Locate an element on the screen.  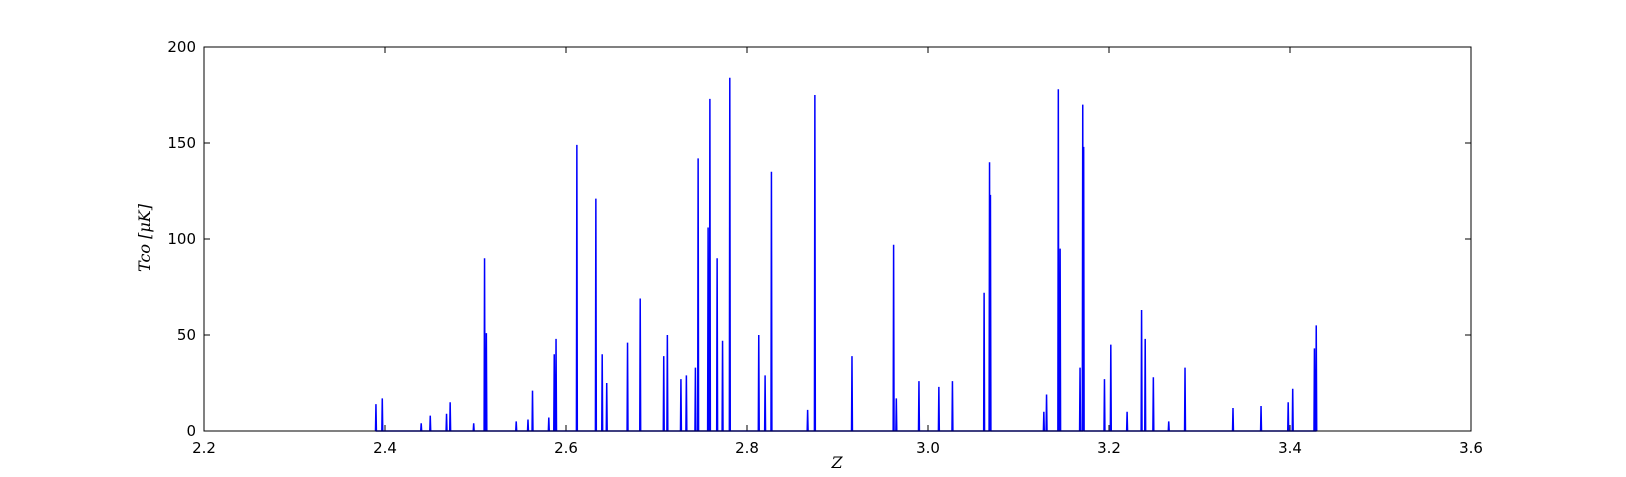
y-tick-label: 0 is located at coordinates (191, 431).